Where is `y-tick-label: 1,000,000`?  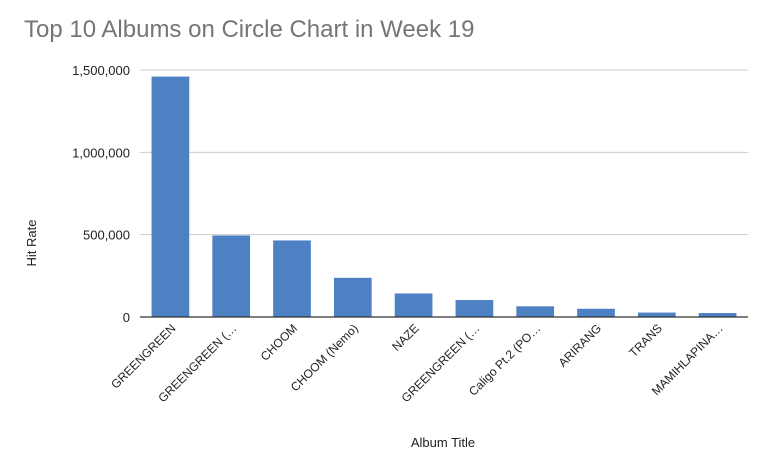
y-tick-label: 1,000,000 is located at coordinates (101, 152).